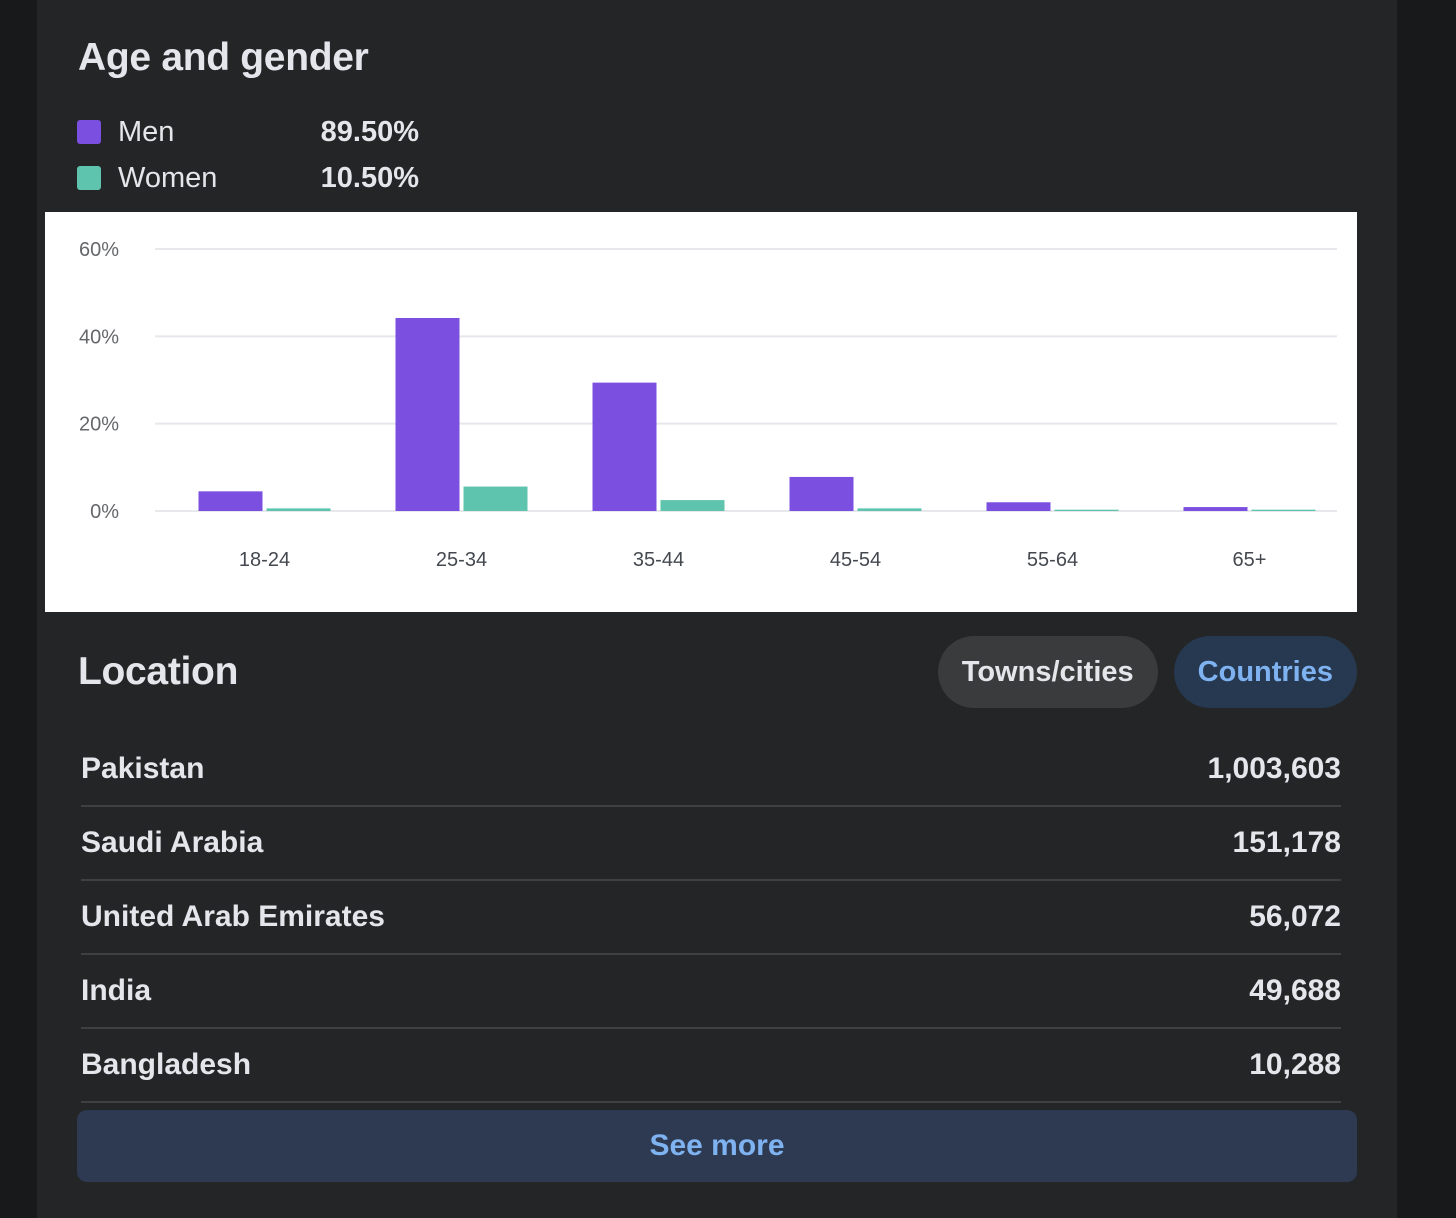 This screenshot has height=1218, width=1456. Describe the element at coordinates (717, 1146) in the screenshot. I see `see-more-button: See more` at that location.